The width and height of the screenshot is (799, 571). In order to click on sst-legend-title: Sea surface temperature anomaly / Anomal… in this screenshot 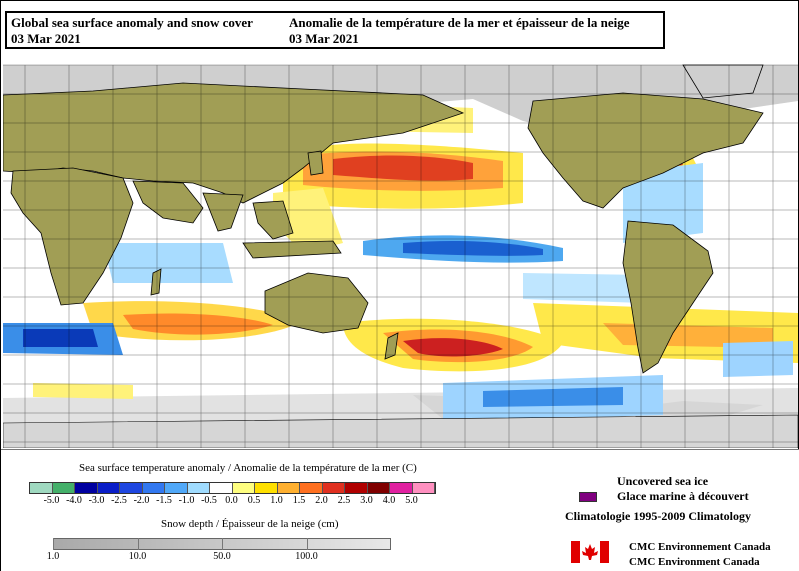, I will do `click(248, 468)`.